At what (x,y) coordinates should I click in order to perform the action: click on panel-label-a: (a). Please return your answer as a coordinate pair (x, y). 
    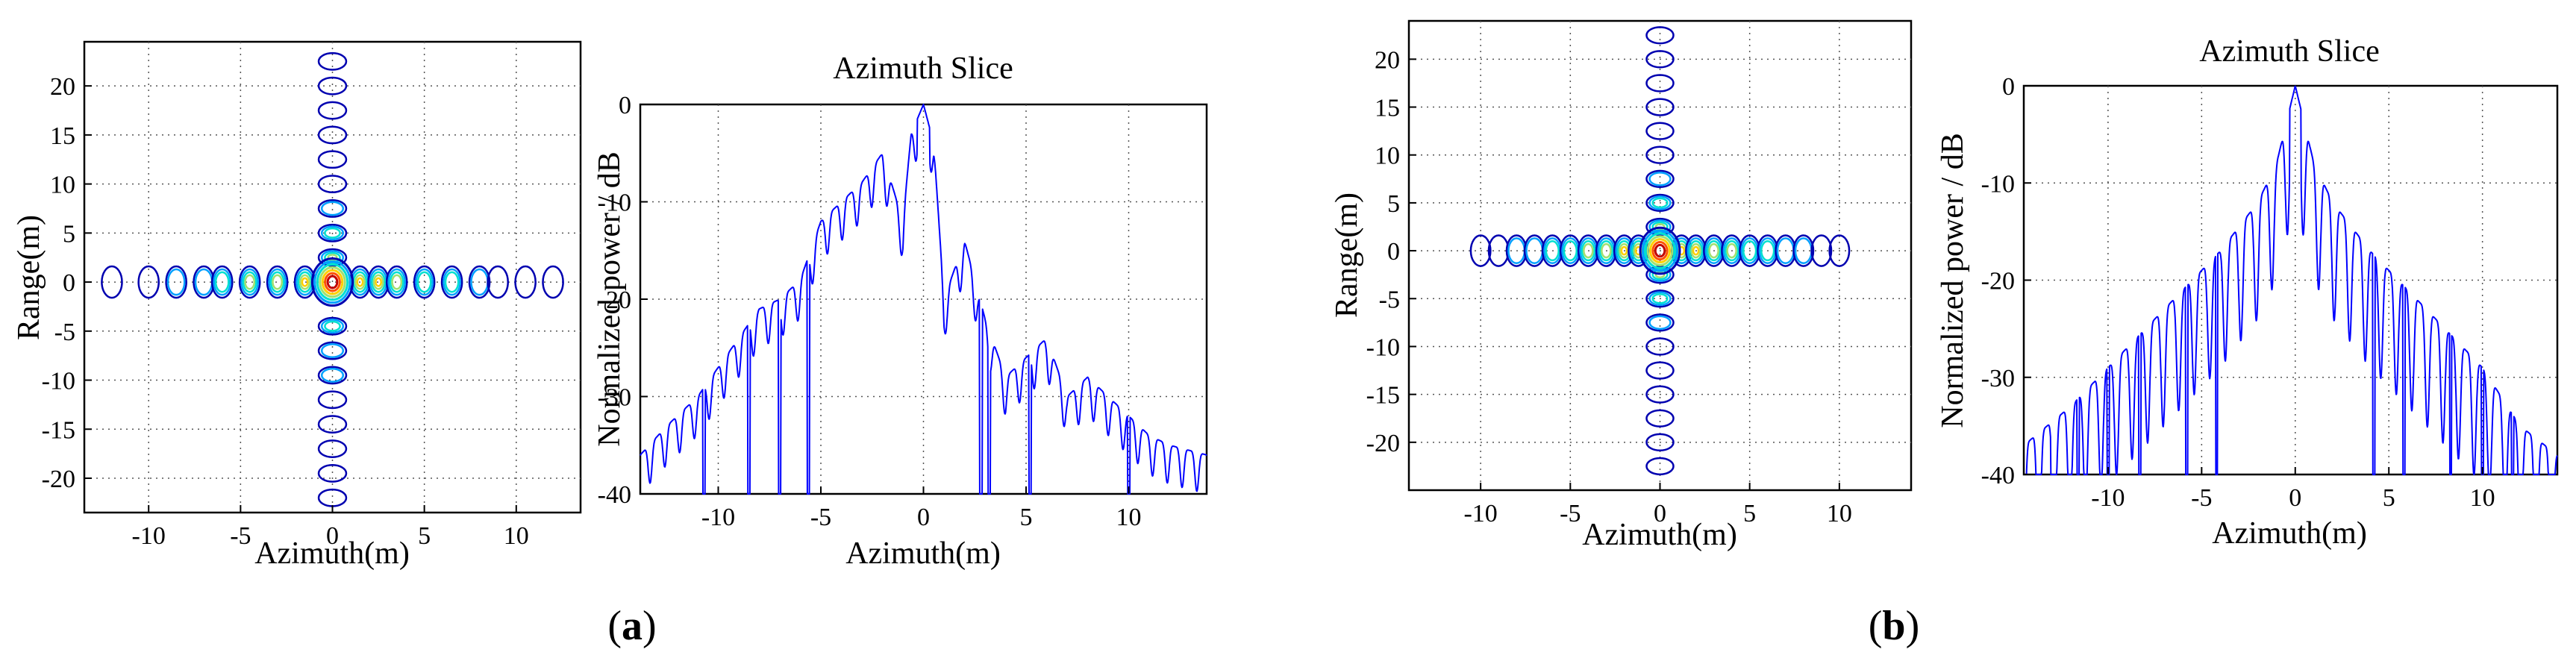
    Looking at the image, I should click on (631, 626).